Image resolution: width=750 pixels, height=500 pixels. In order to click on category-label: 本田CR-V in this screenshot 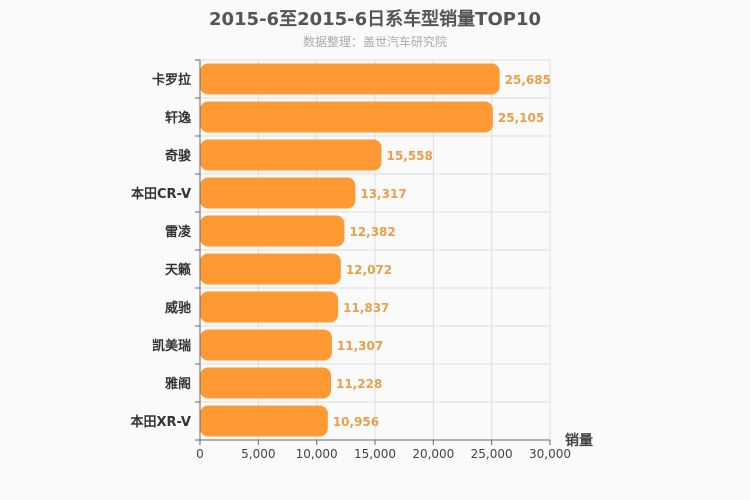, I will do `click(161, 194)`.